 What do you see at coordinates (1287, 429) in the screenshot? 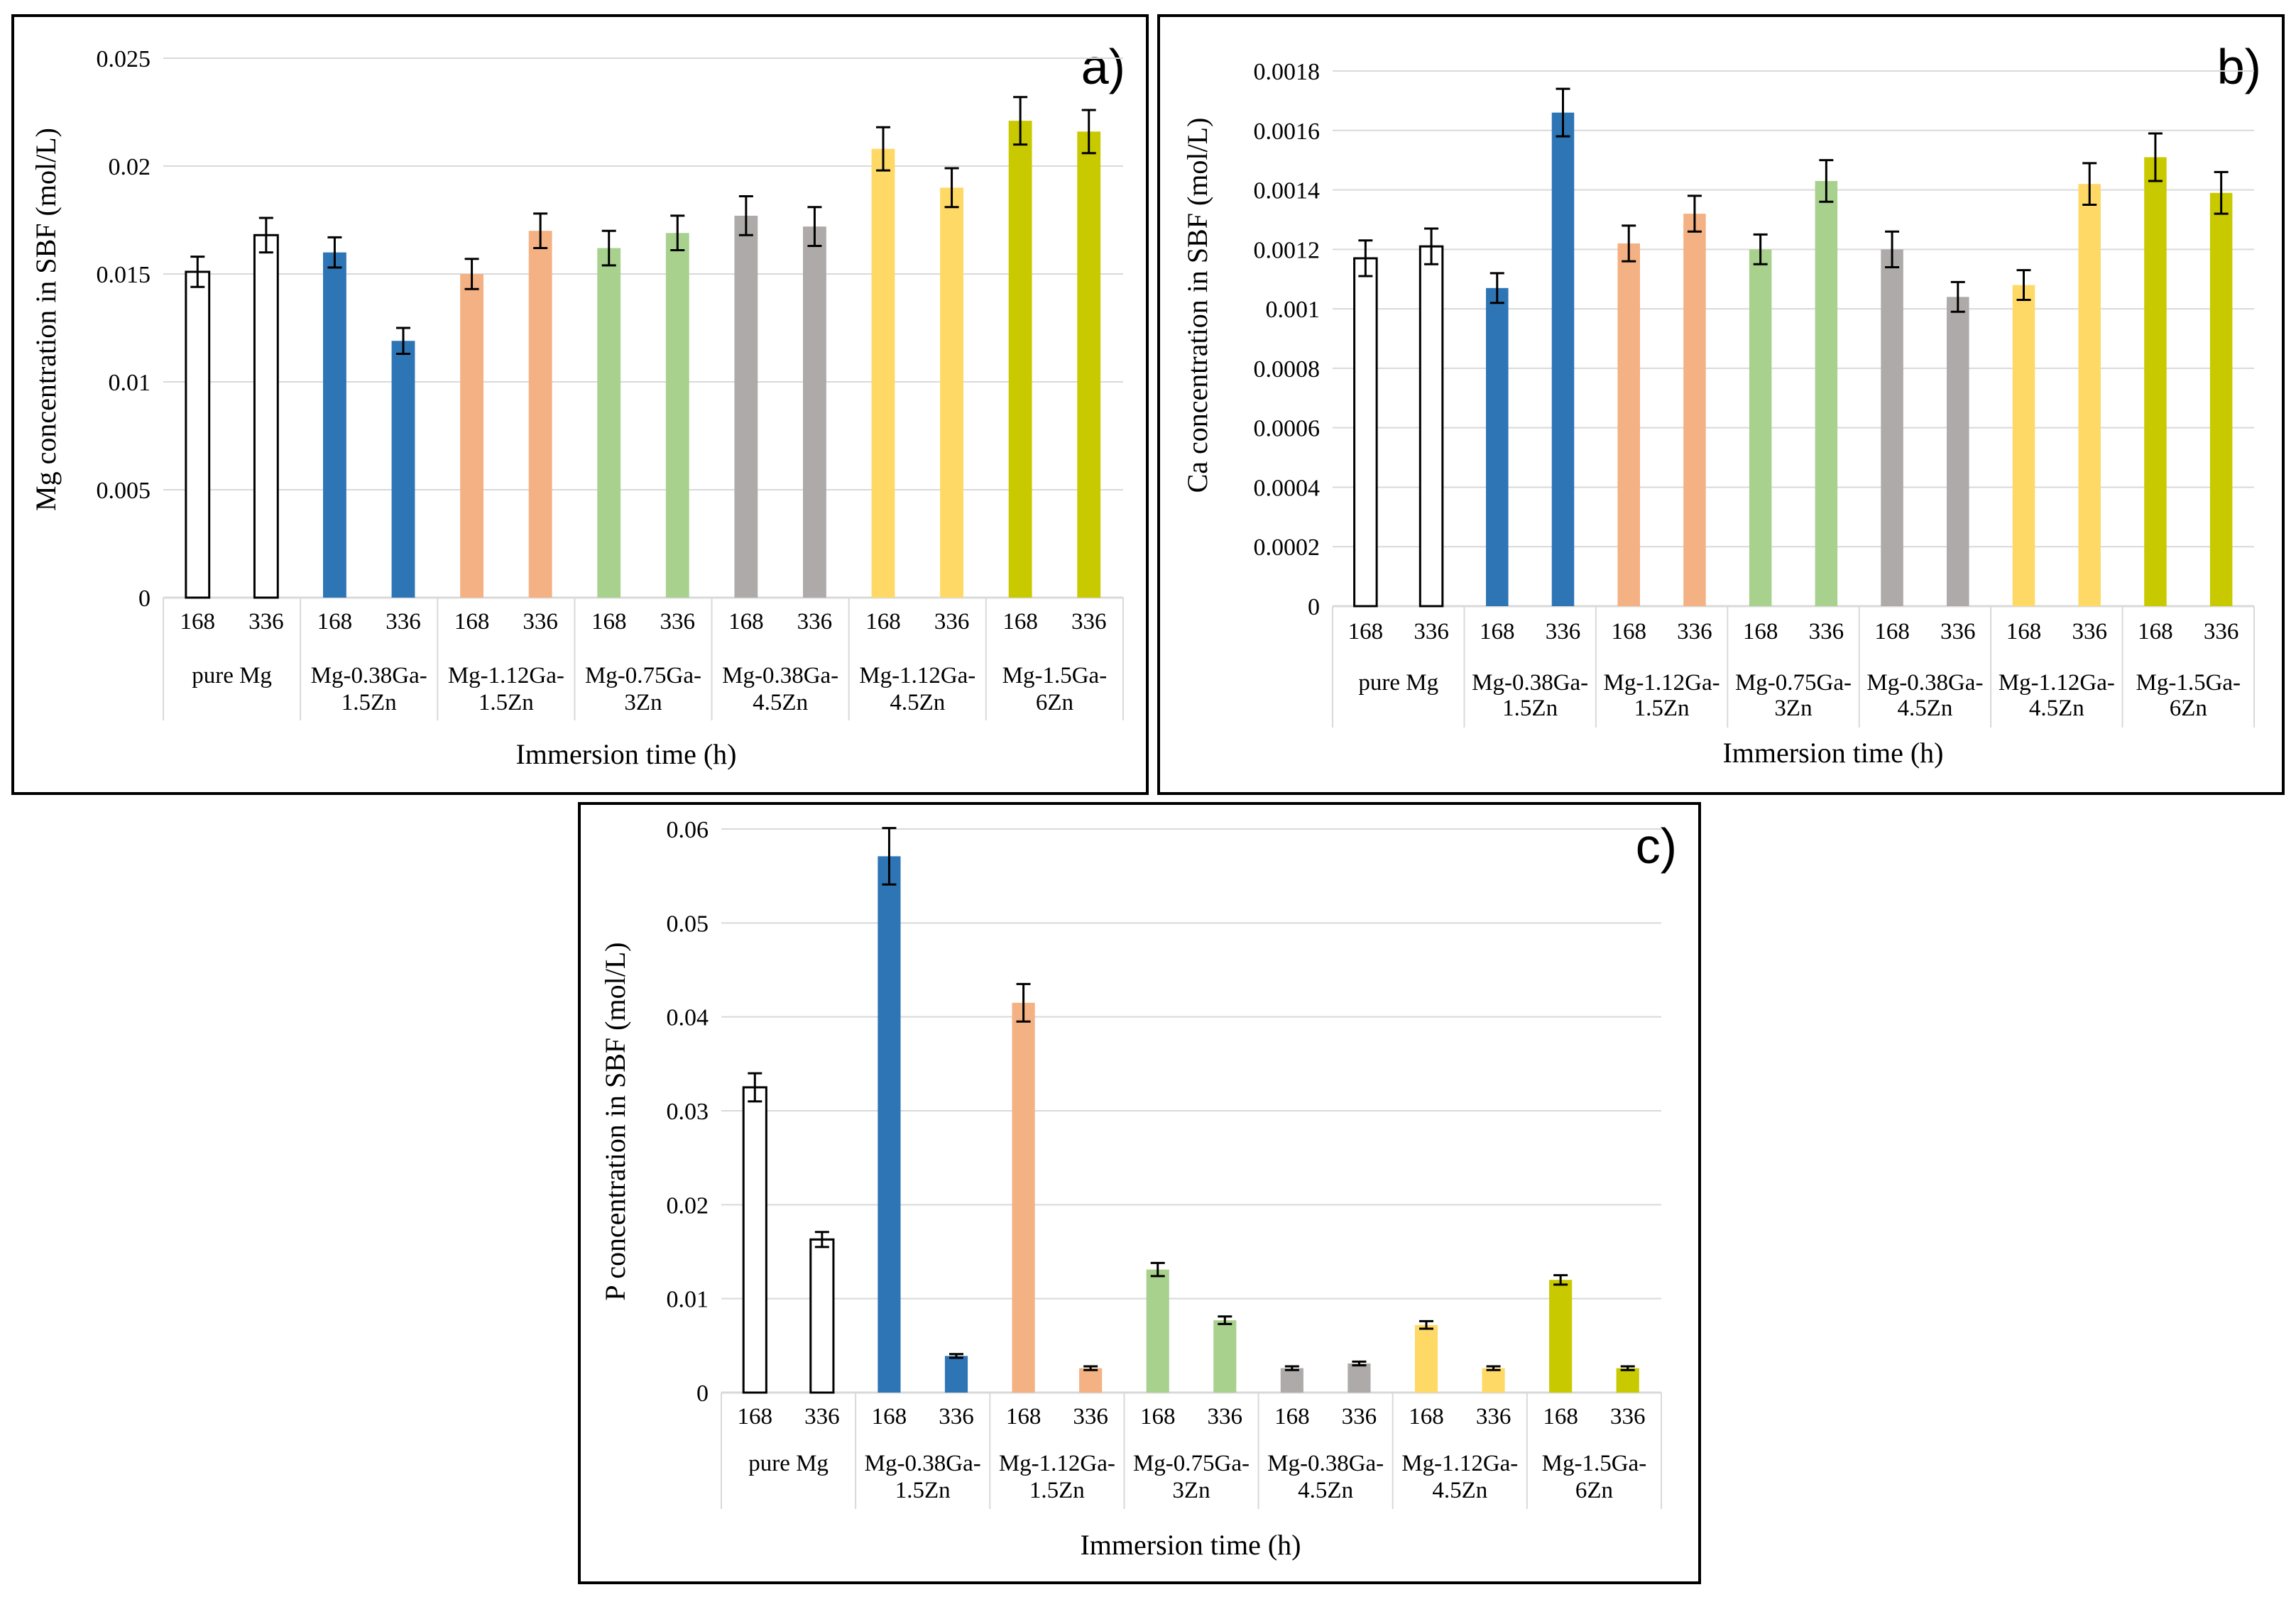
I see `panel-b-y-tick-label: 0.0006` at bounding box center [1287, 429].